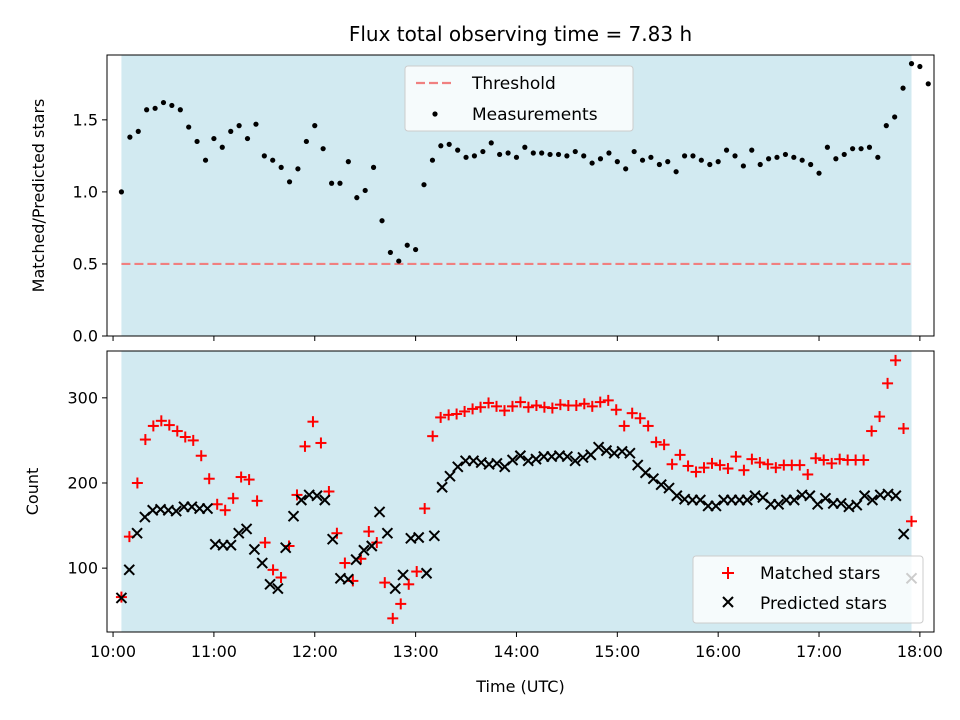 This screenshot has width=960, height=720. Describe the element at coordinates (516, 338) in the screenshot. I see `top-x-ticks` at that location.